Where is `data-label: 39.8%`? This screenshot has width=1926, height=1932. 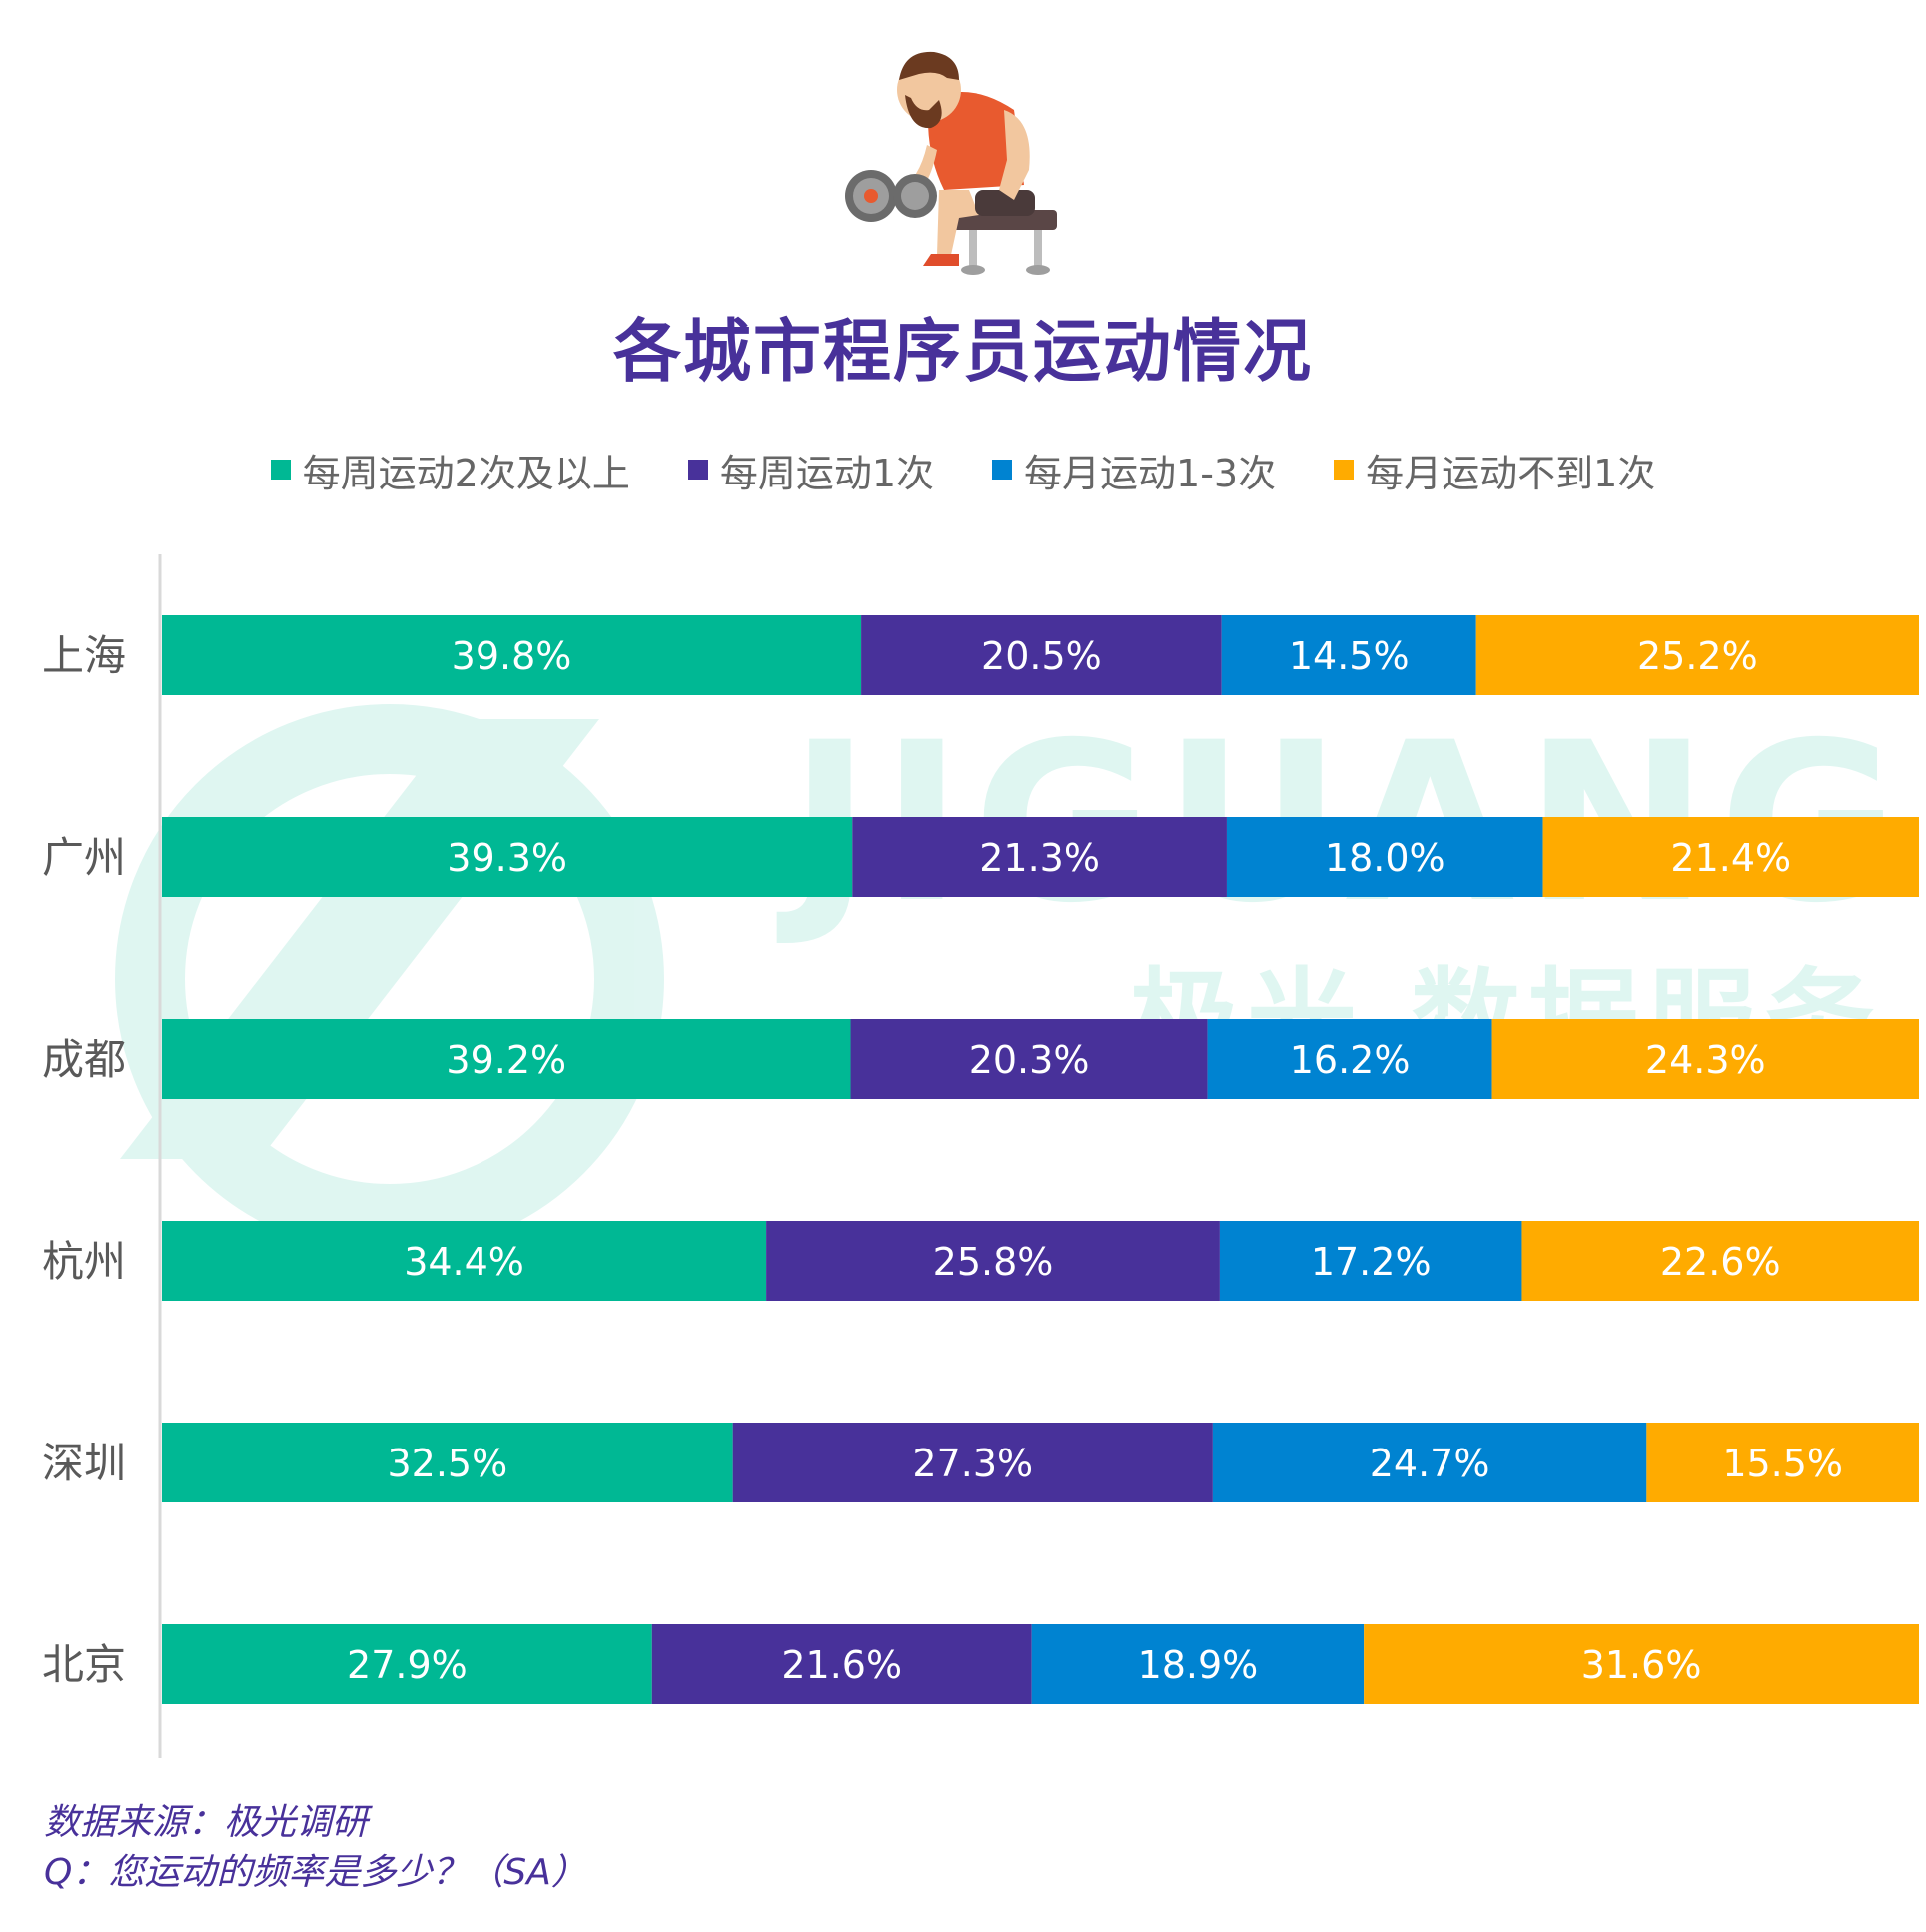 data-label: 39.8% is located at coordinates (512, 656).